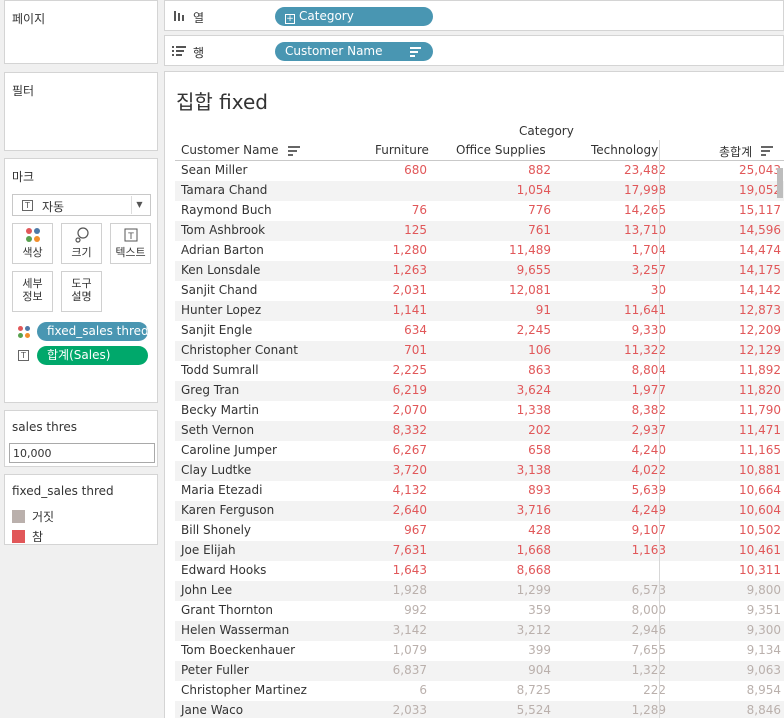 This screenshot has width=784, height=718. What do you see at coordinates (760, 210) in the screenshot?
I see `value-cell: 15,117` at bounding box center [760, 210].